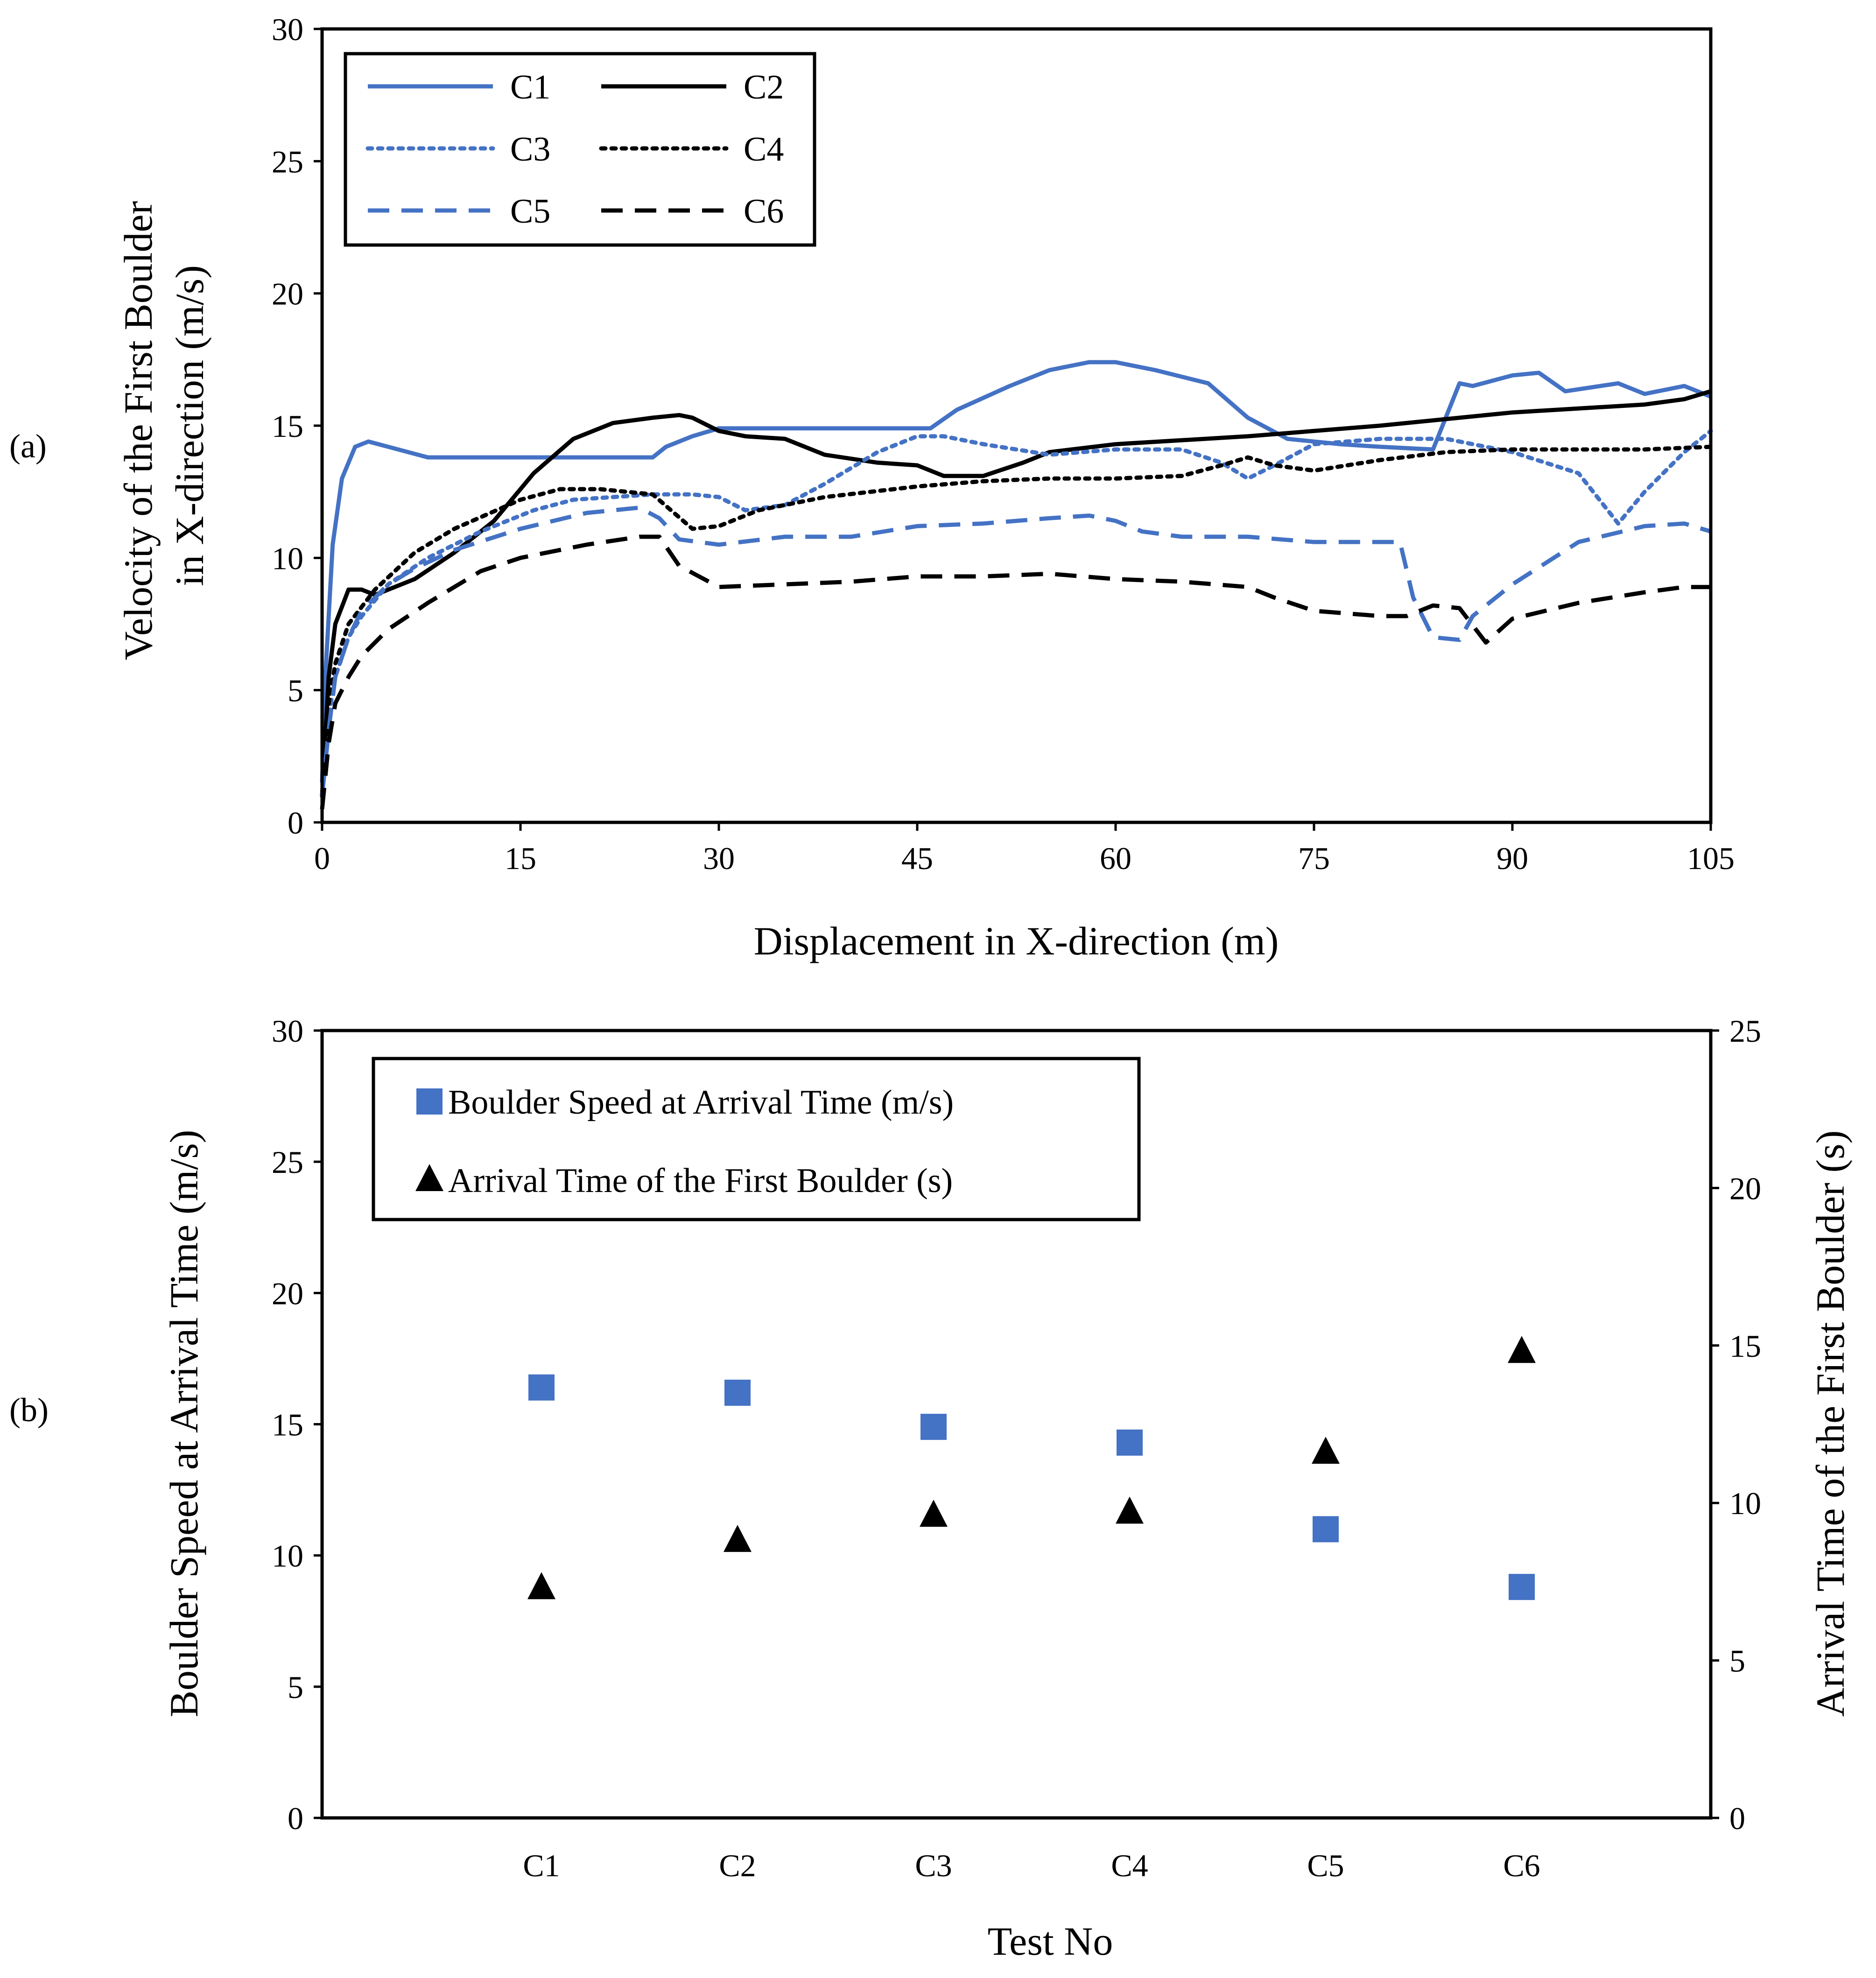 The height and width of the screenshot is (1978, 1876). I want to click on legend-box-a, so click(580, 149).